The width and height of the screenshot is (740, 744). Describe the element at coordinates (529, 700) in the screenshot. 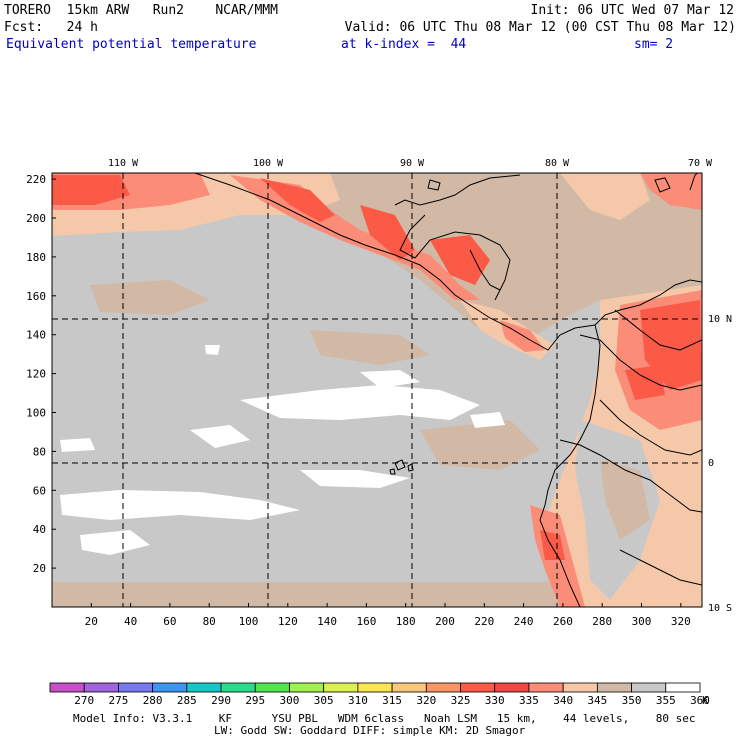

I see `colorbar-label: 335` at that location.